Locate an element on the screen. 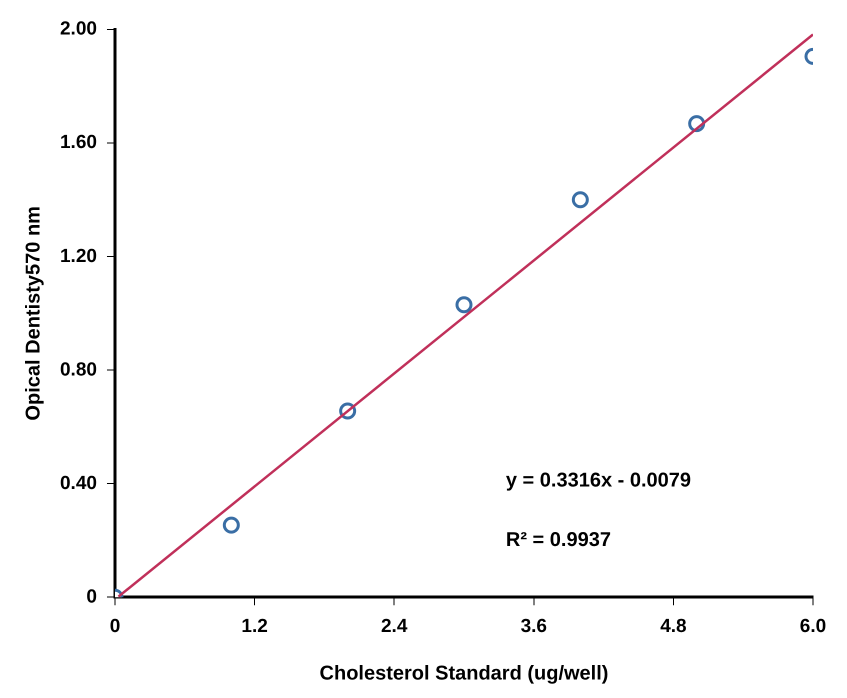  x-tick-label: 3.6 is located at coordinates (534, 626).